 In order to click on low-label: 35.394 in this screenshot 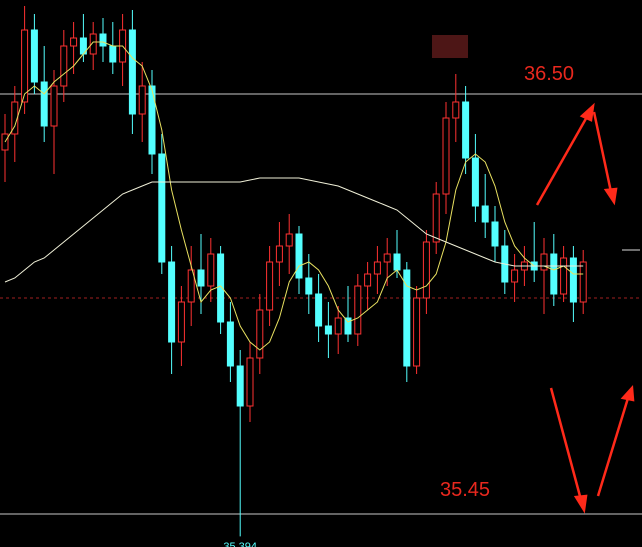, I will do `click(240, 544)`.